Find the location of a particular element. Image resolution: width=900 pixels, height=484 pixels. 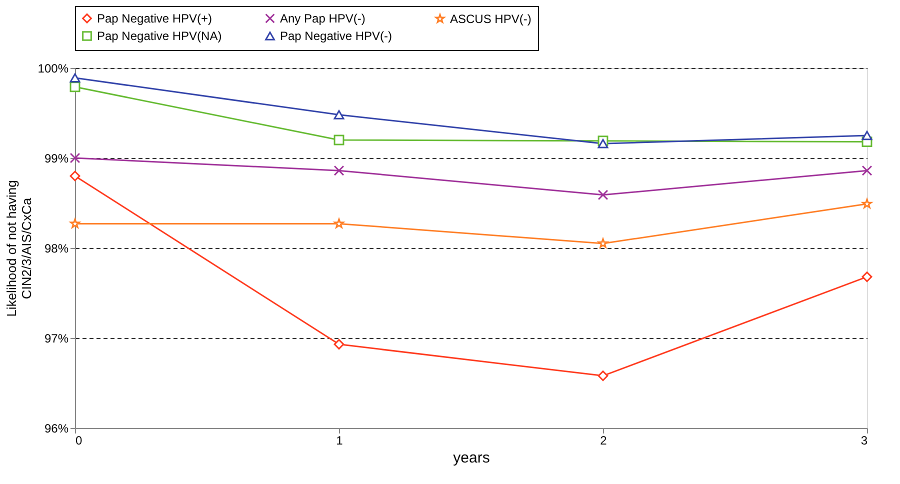

legend-label: Any Pap HPV(-) is located at coordinates (323, 18).